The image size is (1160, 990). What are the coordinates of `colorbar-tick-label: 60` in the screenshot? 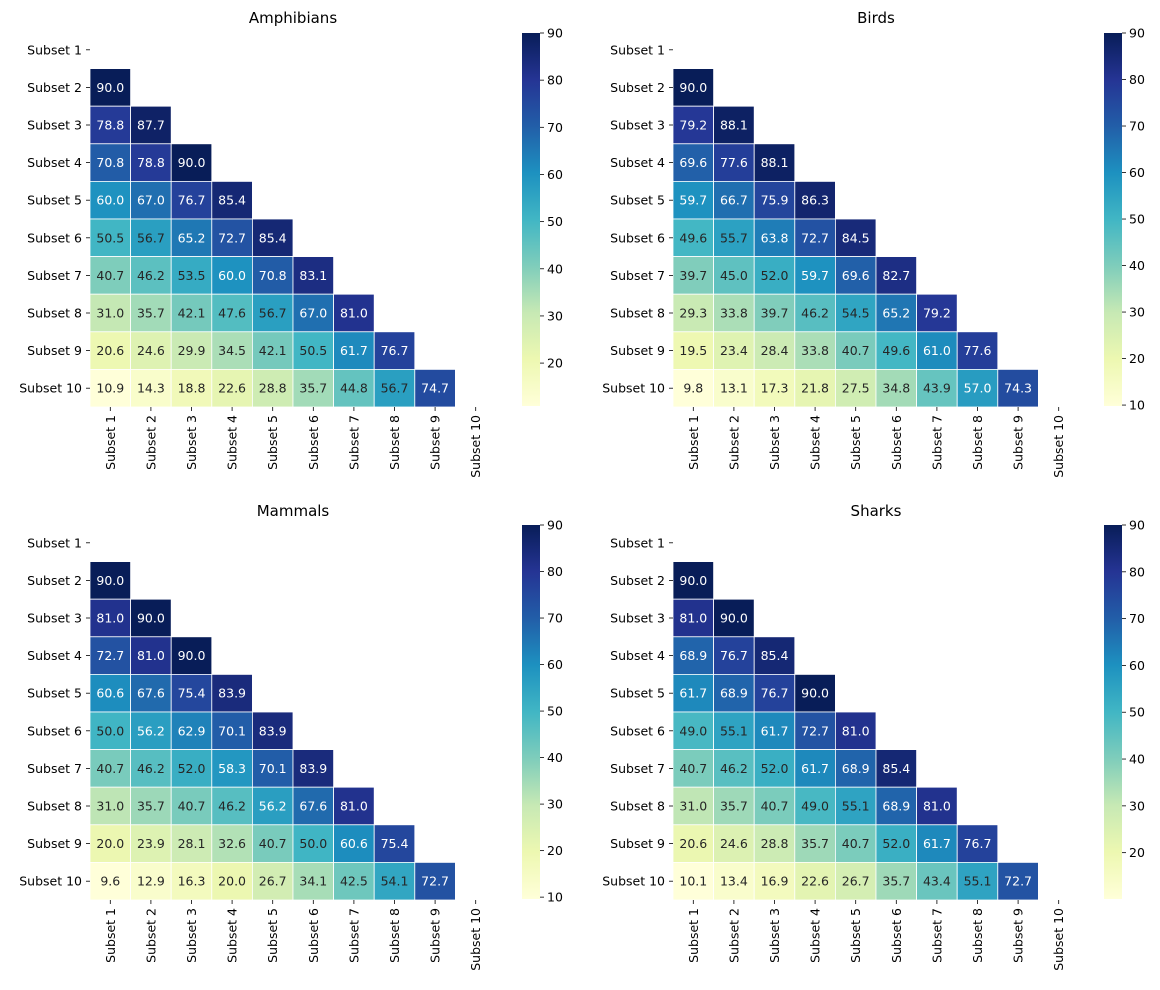 It's located at (555, 174).